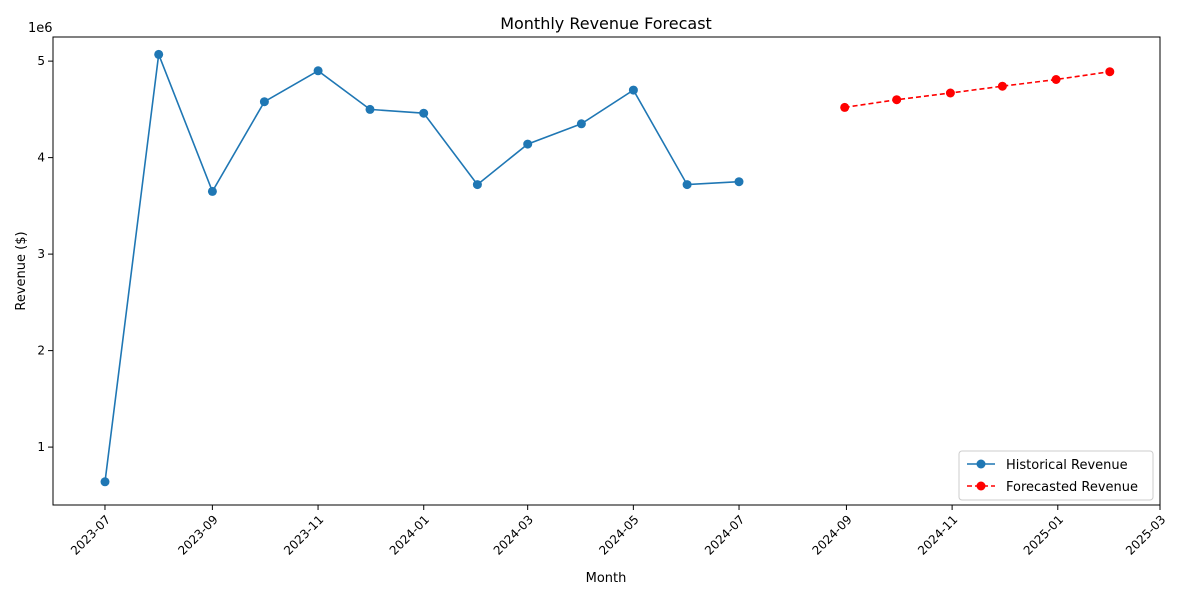  I want to click on y-tick-label: 5, so click(41, 61).